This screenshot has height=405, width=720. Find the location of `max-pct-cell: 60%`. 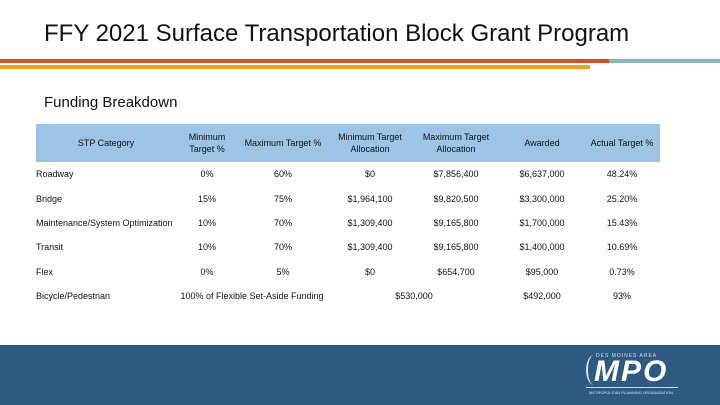

max-pct-cell: 60% is located at coordinates (282, 174).